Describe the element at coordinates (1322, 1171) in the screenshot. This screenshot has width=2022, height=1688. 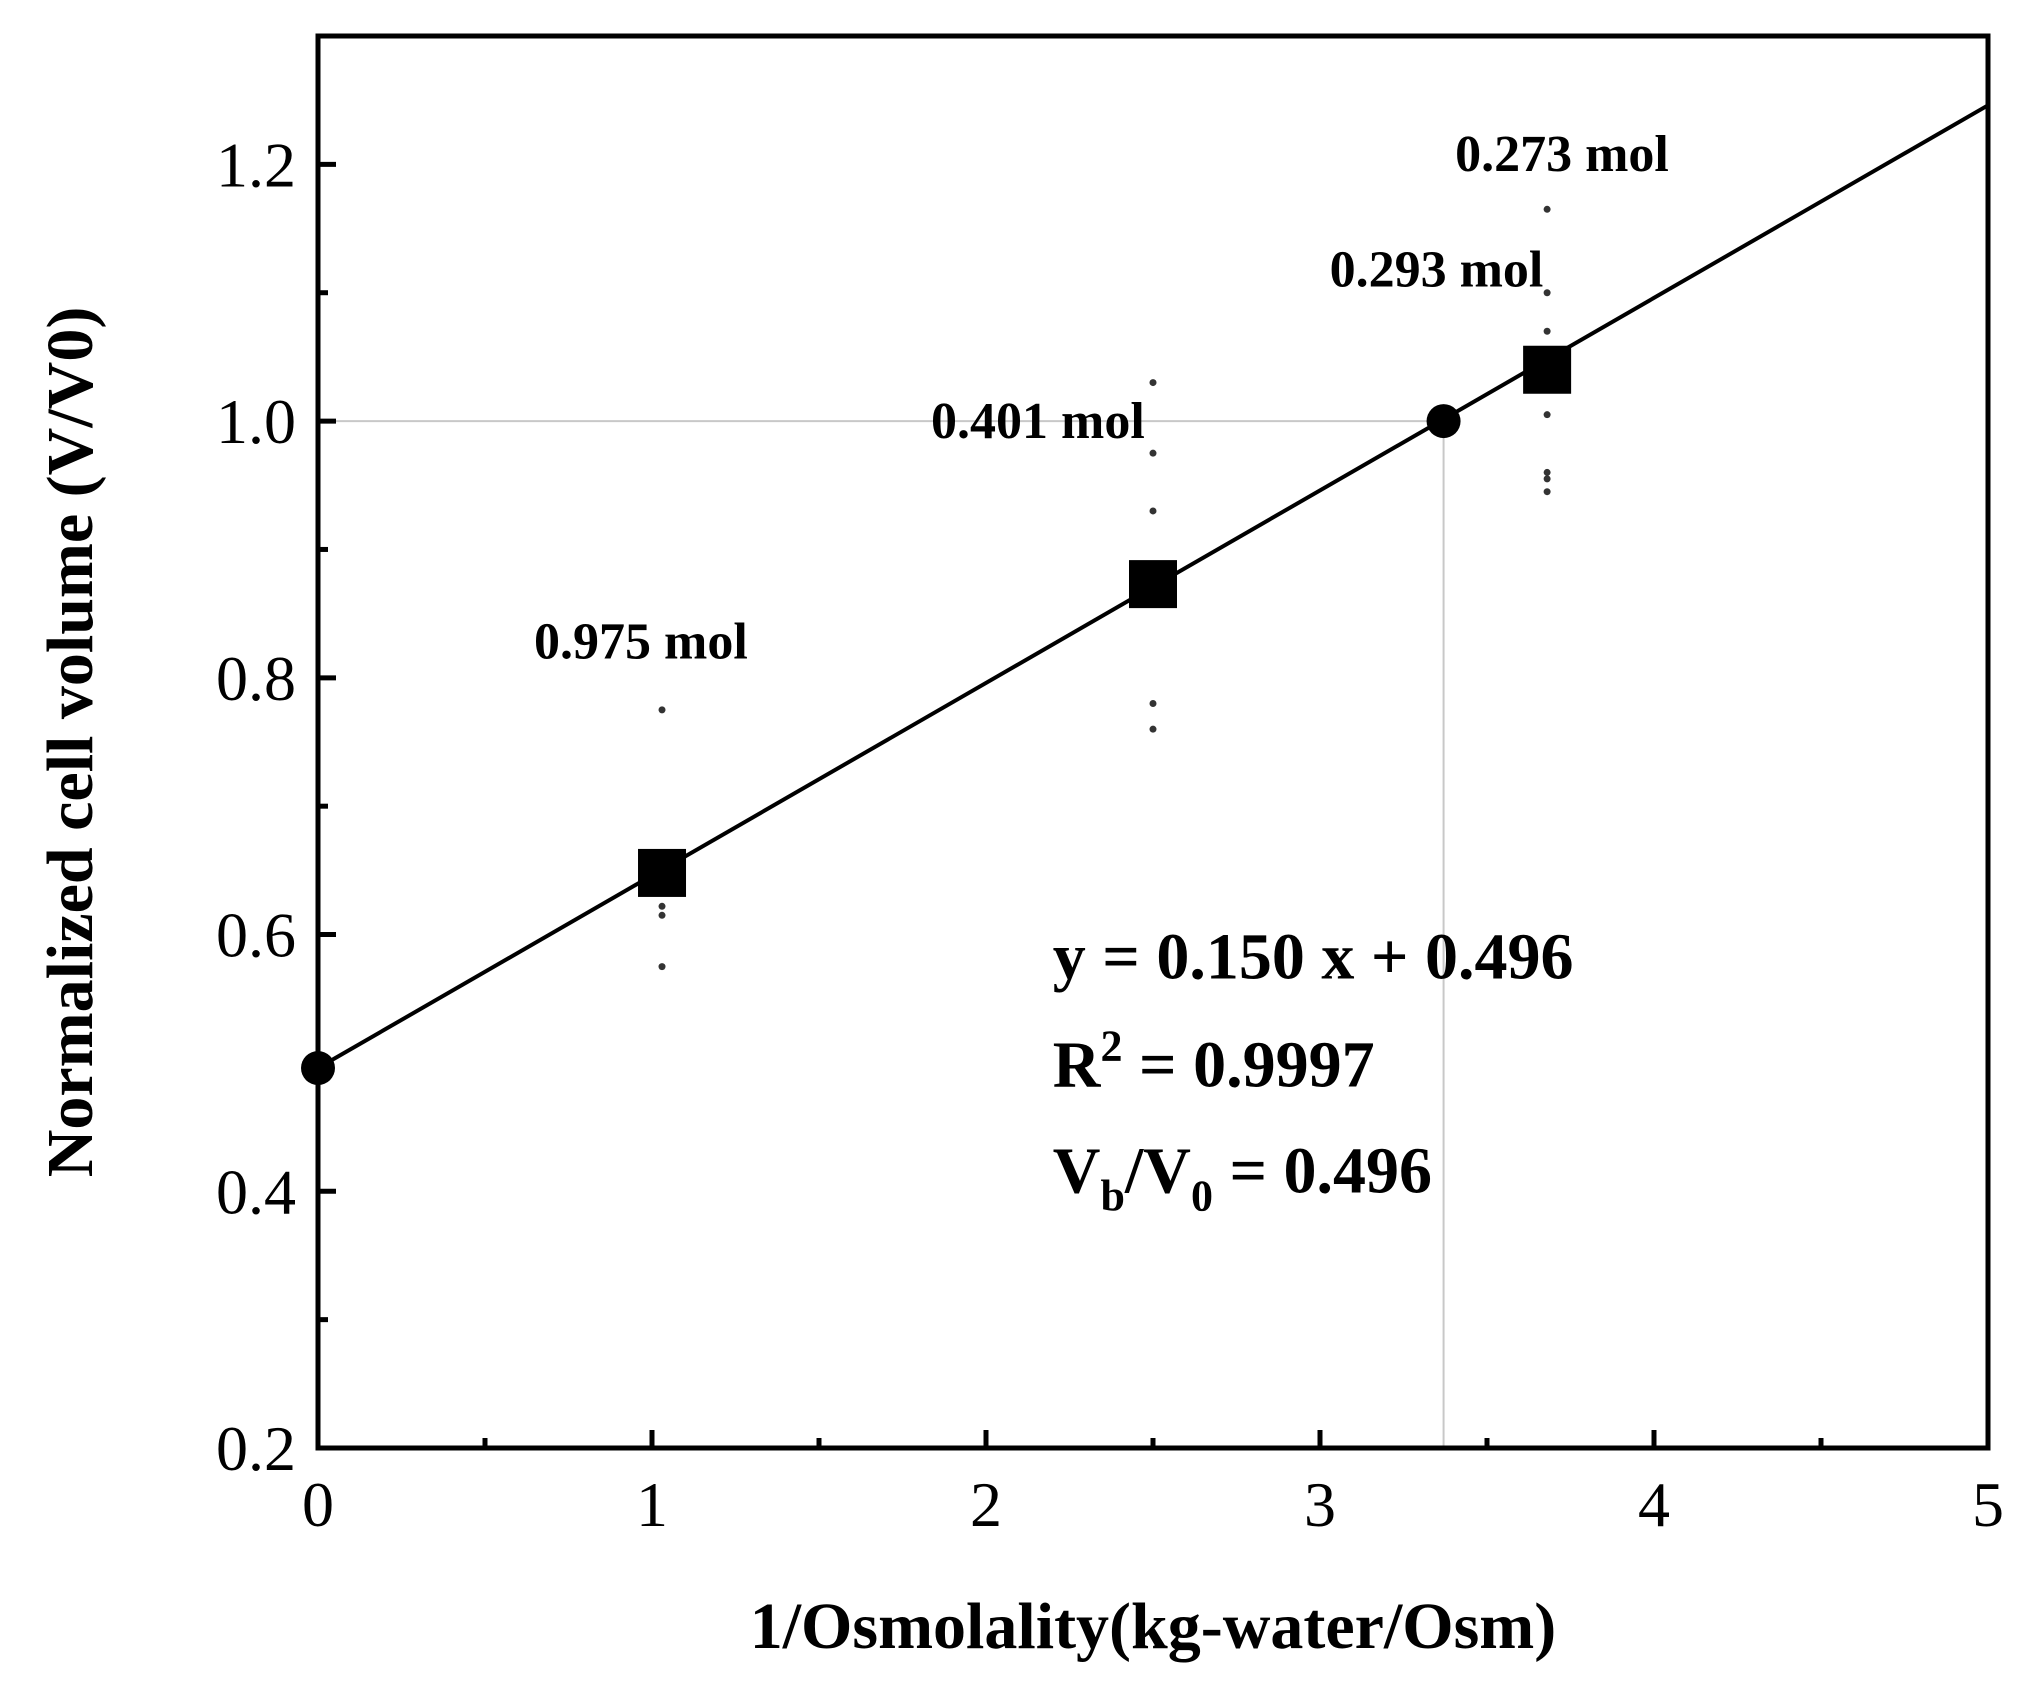
I see `v-value: = 0.496` at that location.